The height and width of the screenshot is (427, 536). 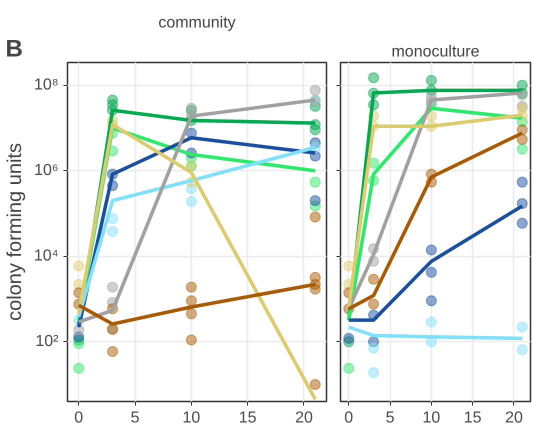 What do you see at coordinates (197, 23) in the screenshot?
I see `chart-title: community` at bounding box center [197, 23].